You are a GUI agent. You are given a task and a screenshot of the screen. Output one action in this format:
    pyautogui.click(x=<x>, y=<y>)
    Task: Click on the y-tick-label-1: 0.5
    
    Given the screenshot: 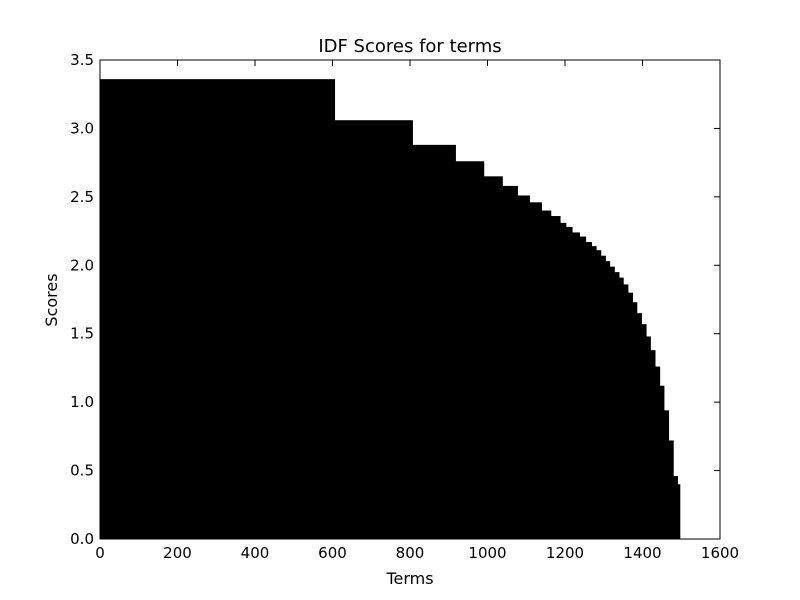 What is the action you would take?
    pyautogui.click(x=82, y=471)
    